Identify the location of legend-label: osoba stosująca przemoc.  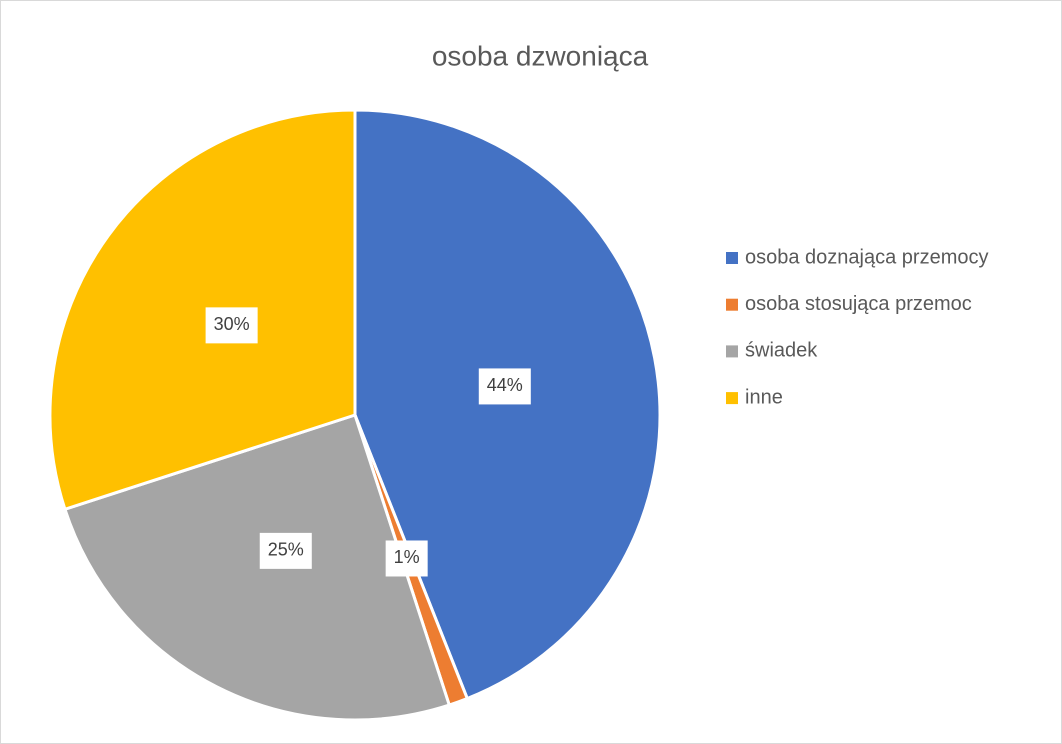
(858, 304).